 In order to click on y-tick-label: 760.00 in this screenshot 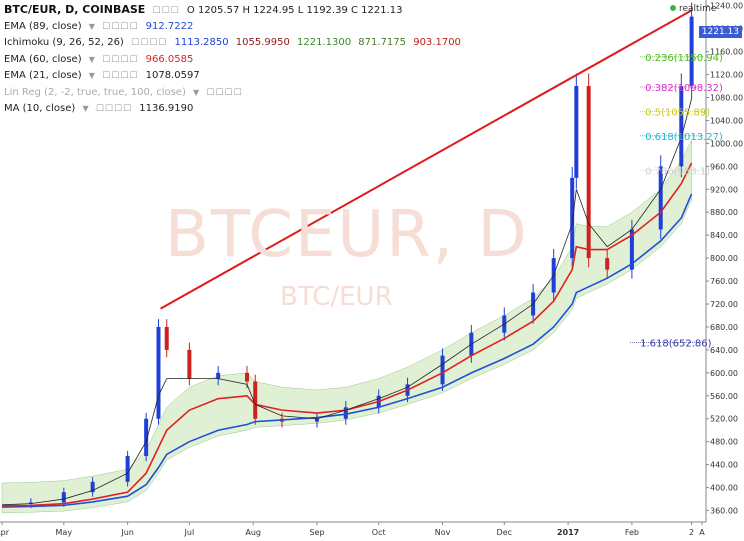, I will do `click(724, 281)`.